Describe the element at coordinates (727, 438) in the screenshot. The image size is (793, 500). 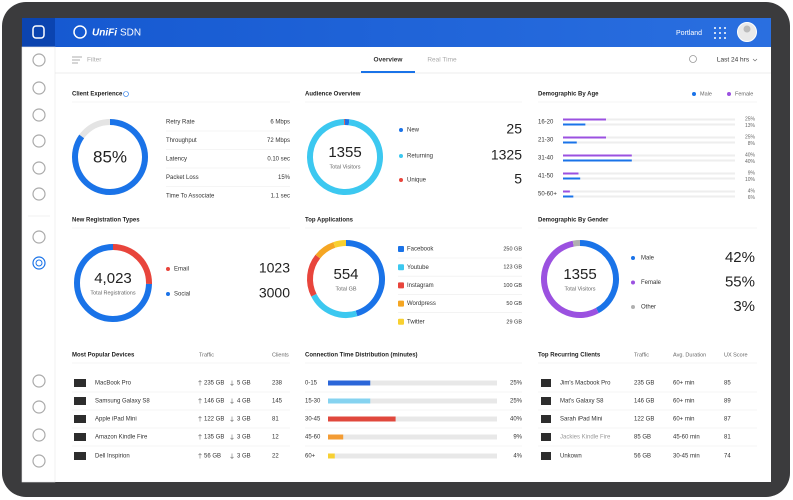
I see `client-score: 81` at that location.